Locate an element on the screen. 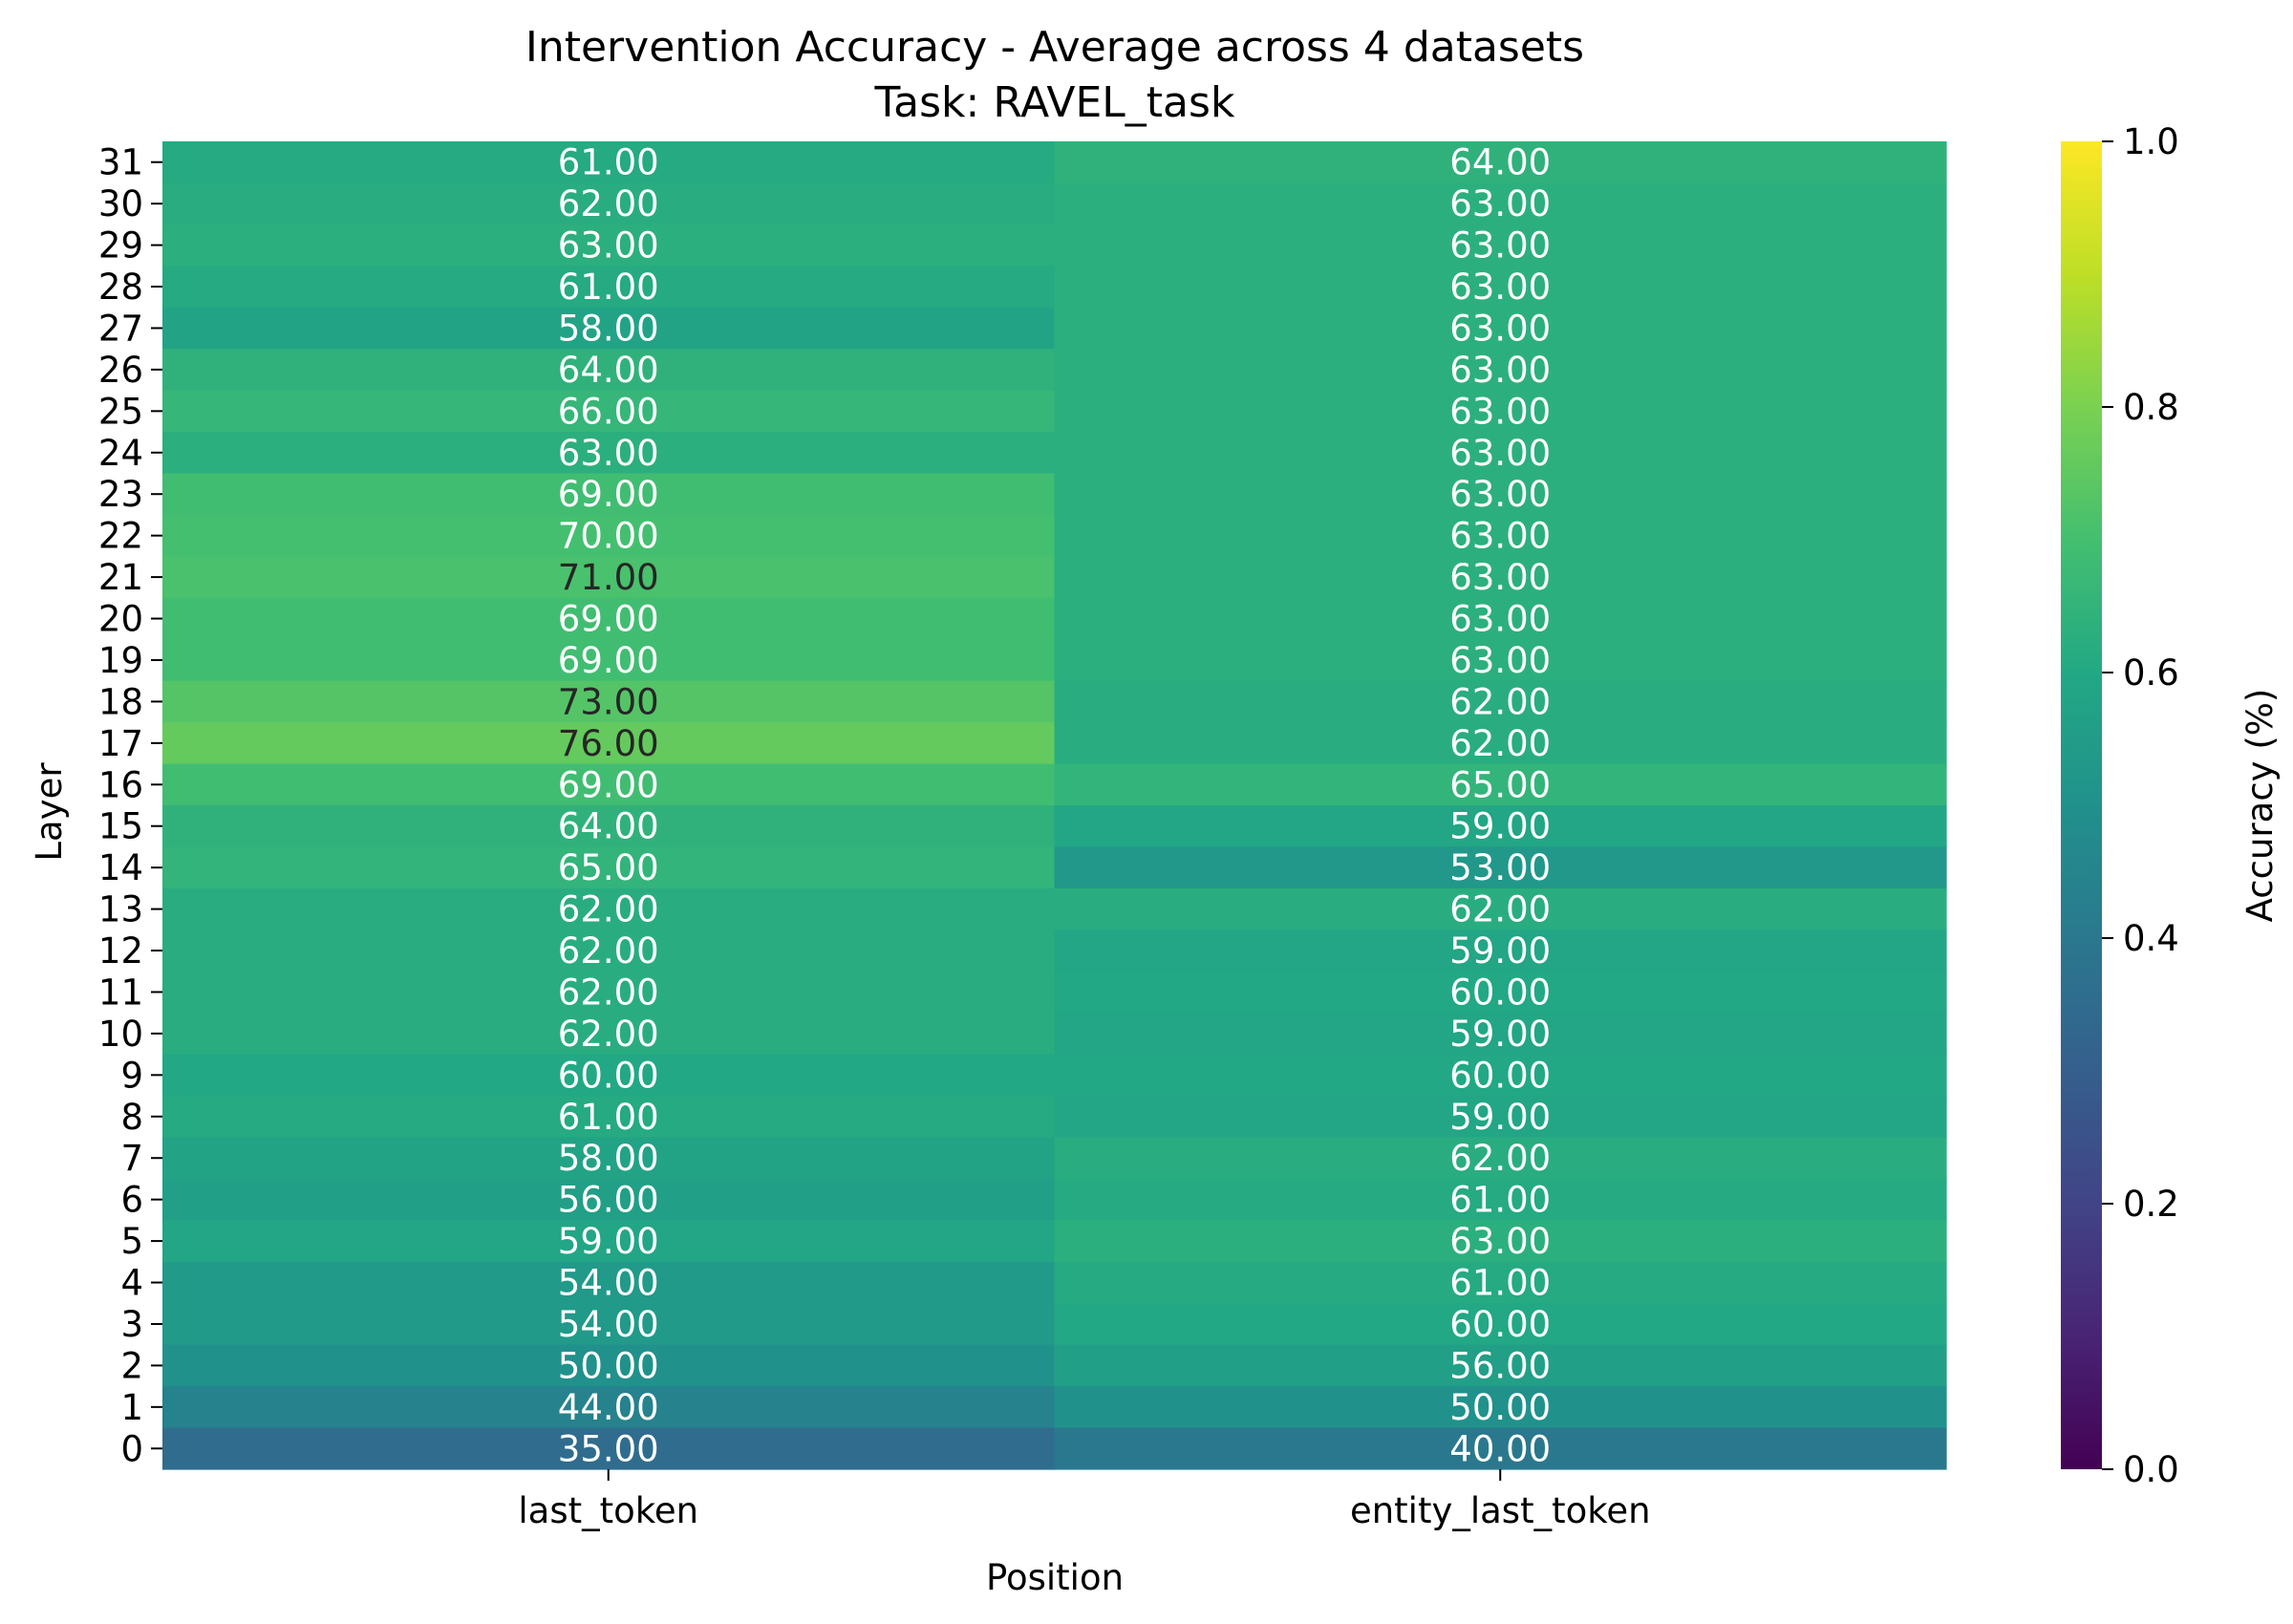  colorbar-tick-label: 1.0 is located at coordinates (2151, 142).